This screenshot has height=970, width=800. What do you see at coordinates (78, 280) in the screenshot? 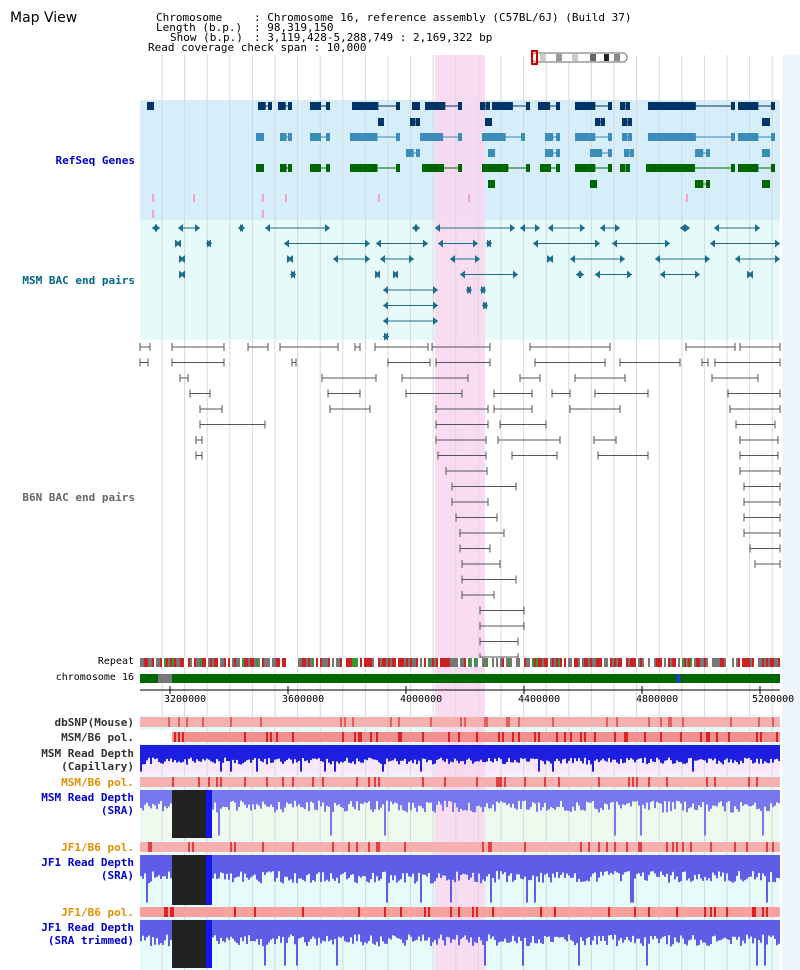
I see `msm-bac-label: MSM BAC end pairs` at bounding box center [78, 280].